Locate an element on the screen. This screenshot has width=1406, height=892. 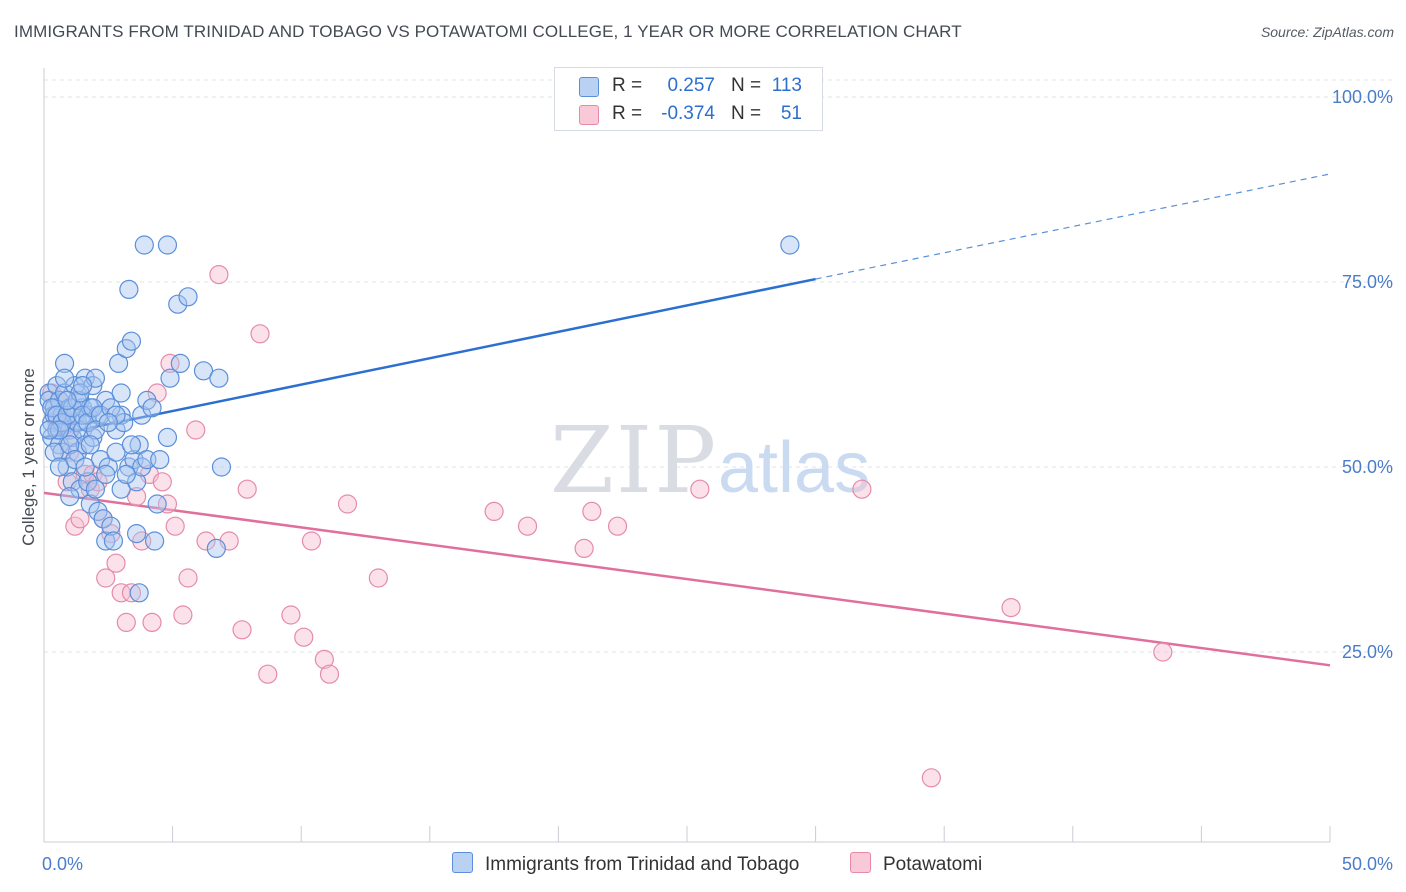
legend-row-immigrants: R = 0.257 N = 113 is located at coordinates (688, 86).